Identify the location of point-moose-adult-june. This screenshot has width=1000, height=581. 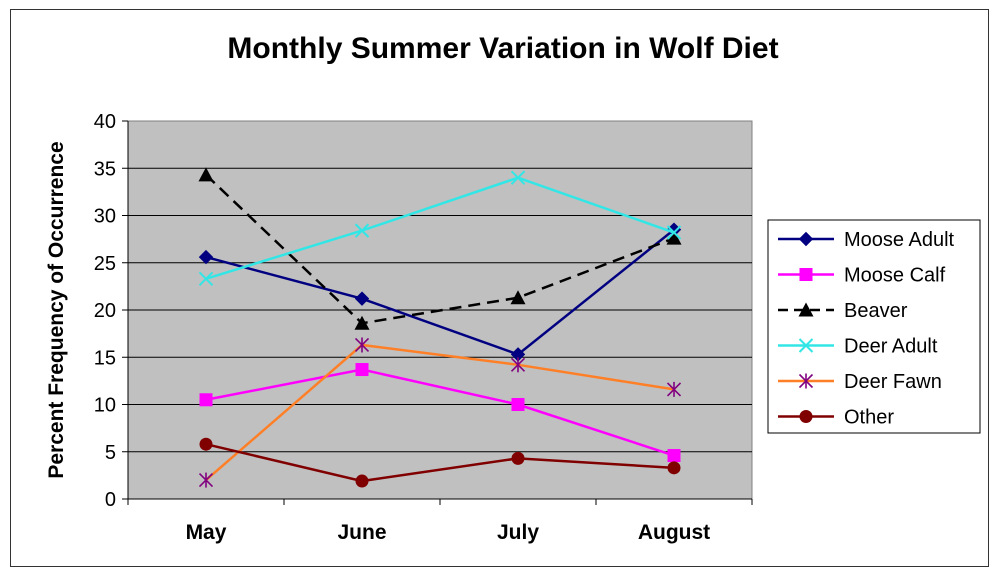
(362, 298).